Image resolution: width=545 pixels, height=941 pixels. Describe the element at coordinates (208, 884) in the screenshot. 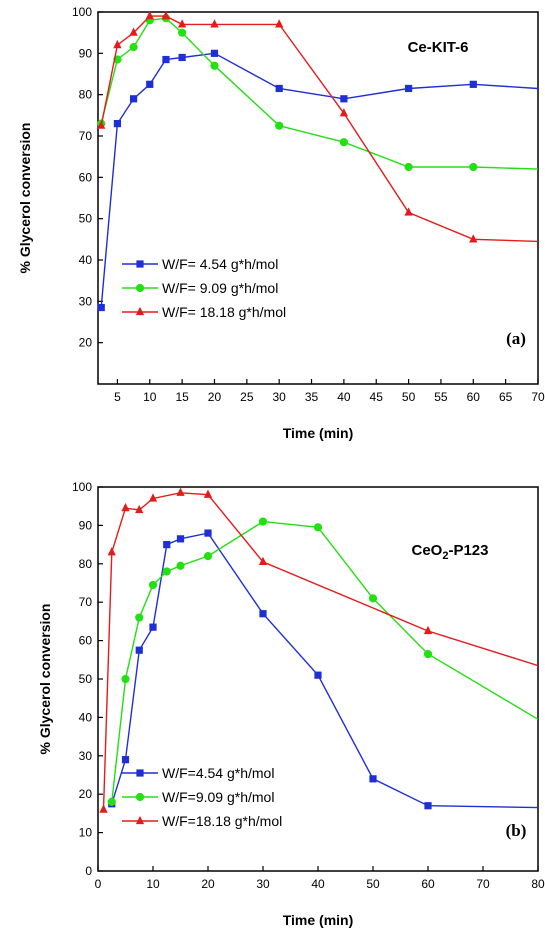

I see `x-tick-label: 20` at that location.